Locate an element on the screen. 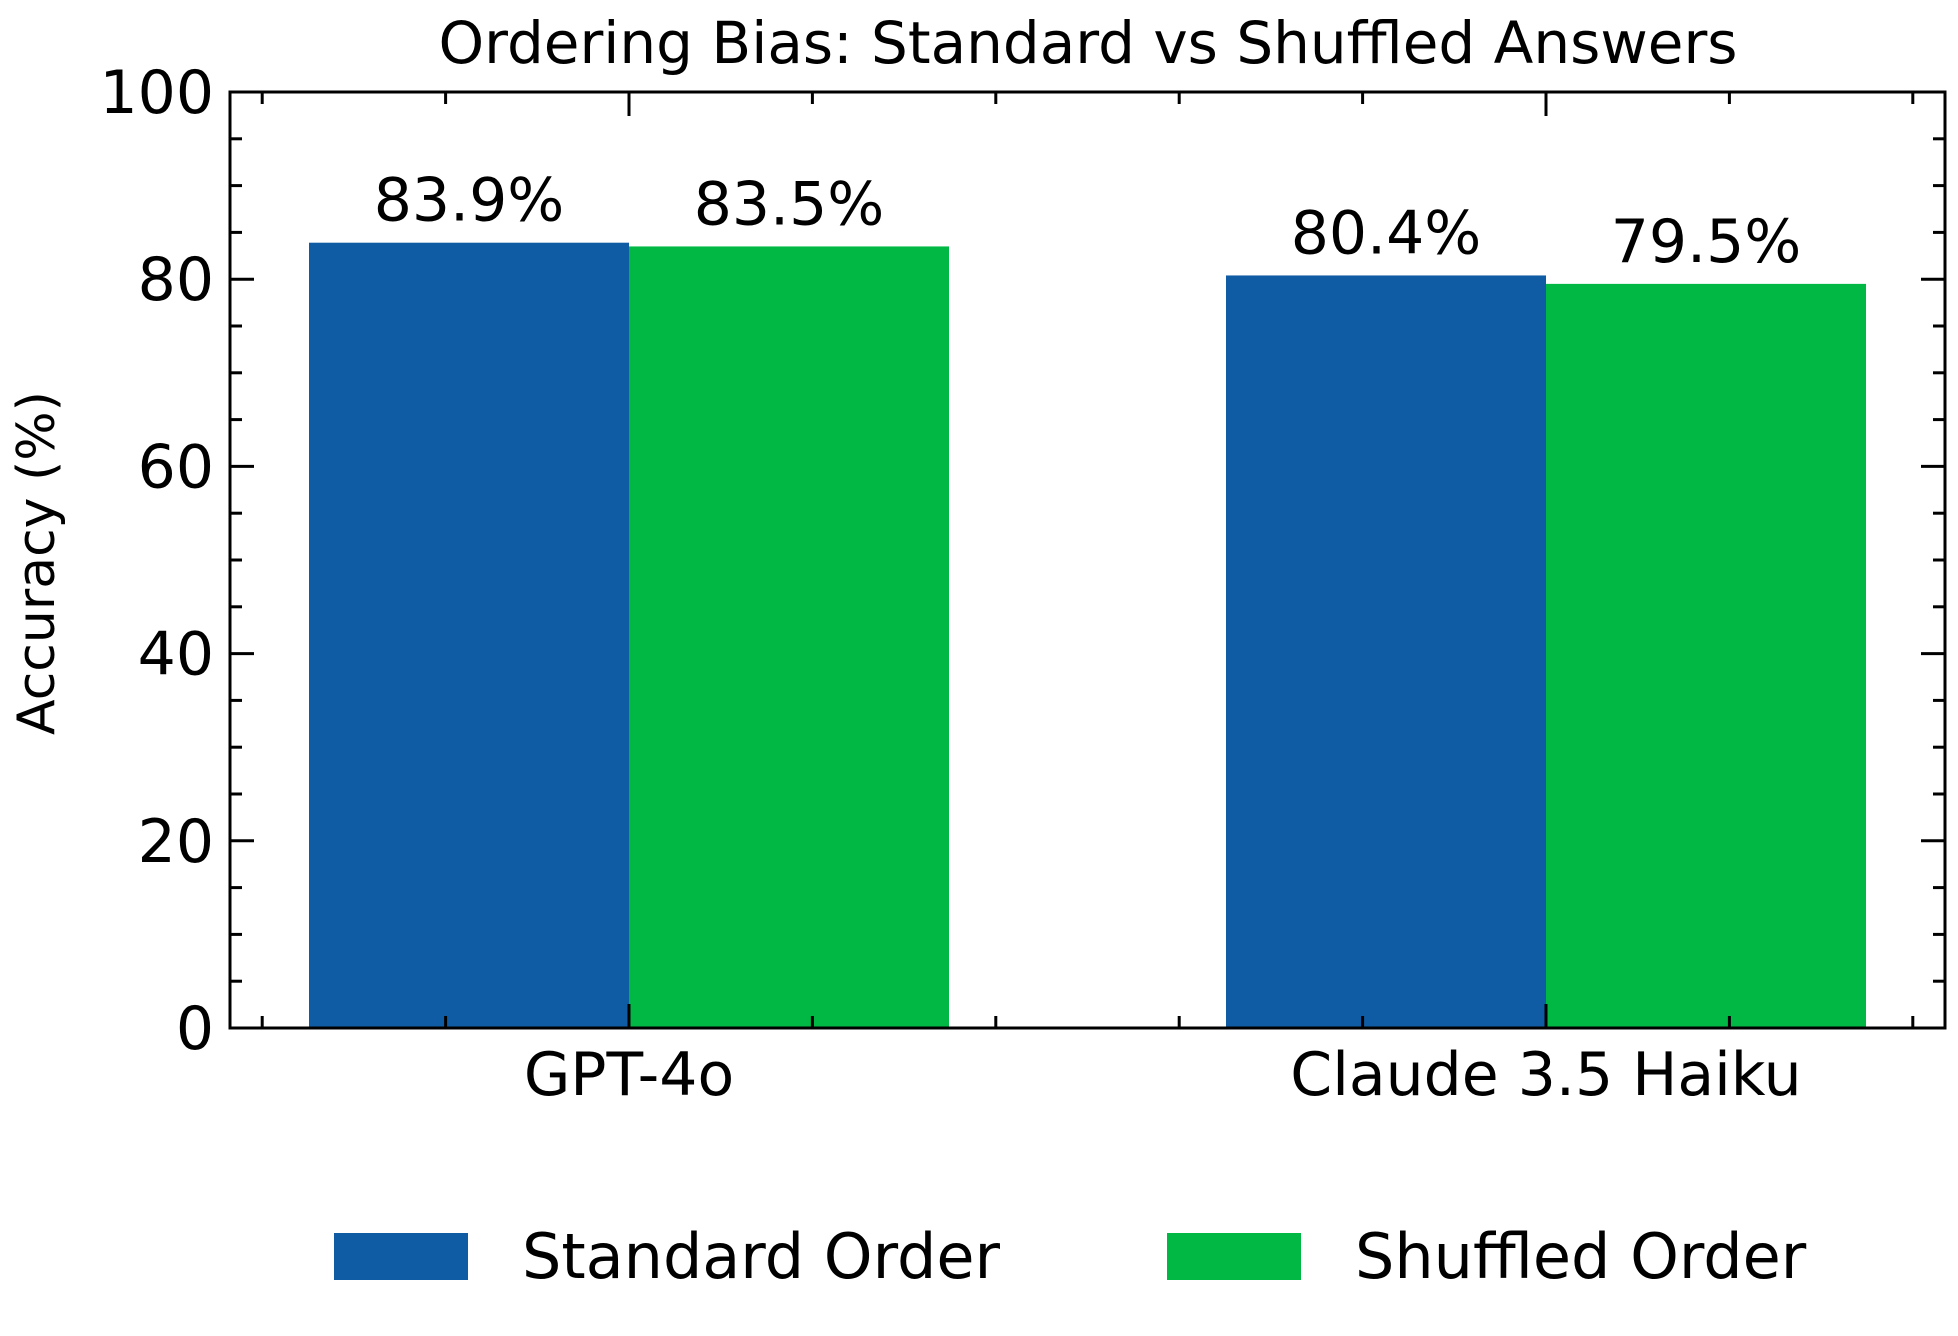  y-axis-label: Accuracy (%) is located at coordinates (37, 563).